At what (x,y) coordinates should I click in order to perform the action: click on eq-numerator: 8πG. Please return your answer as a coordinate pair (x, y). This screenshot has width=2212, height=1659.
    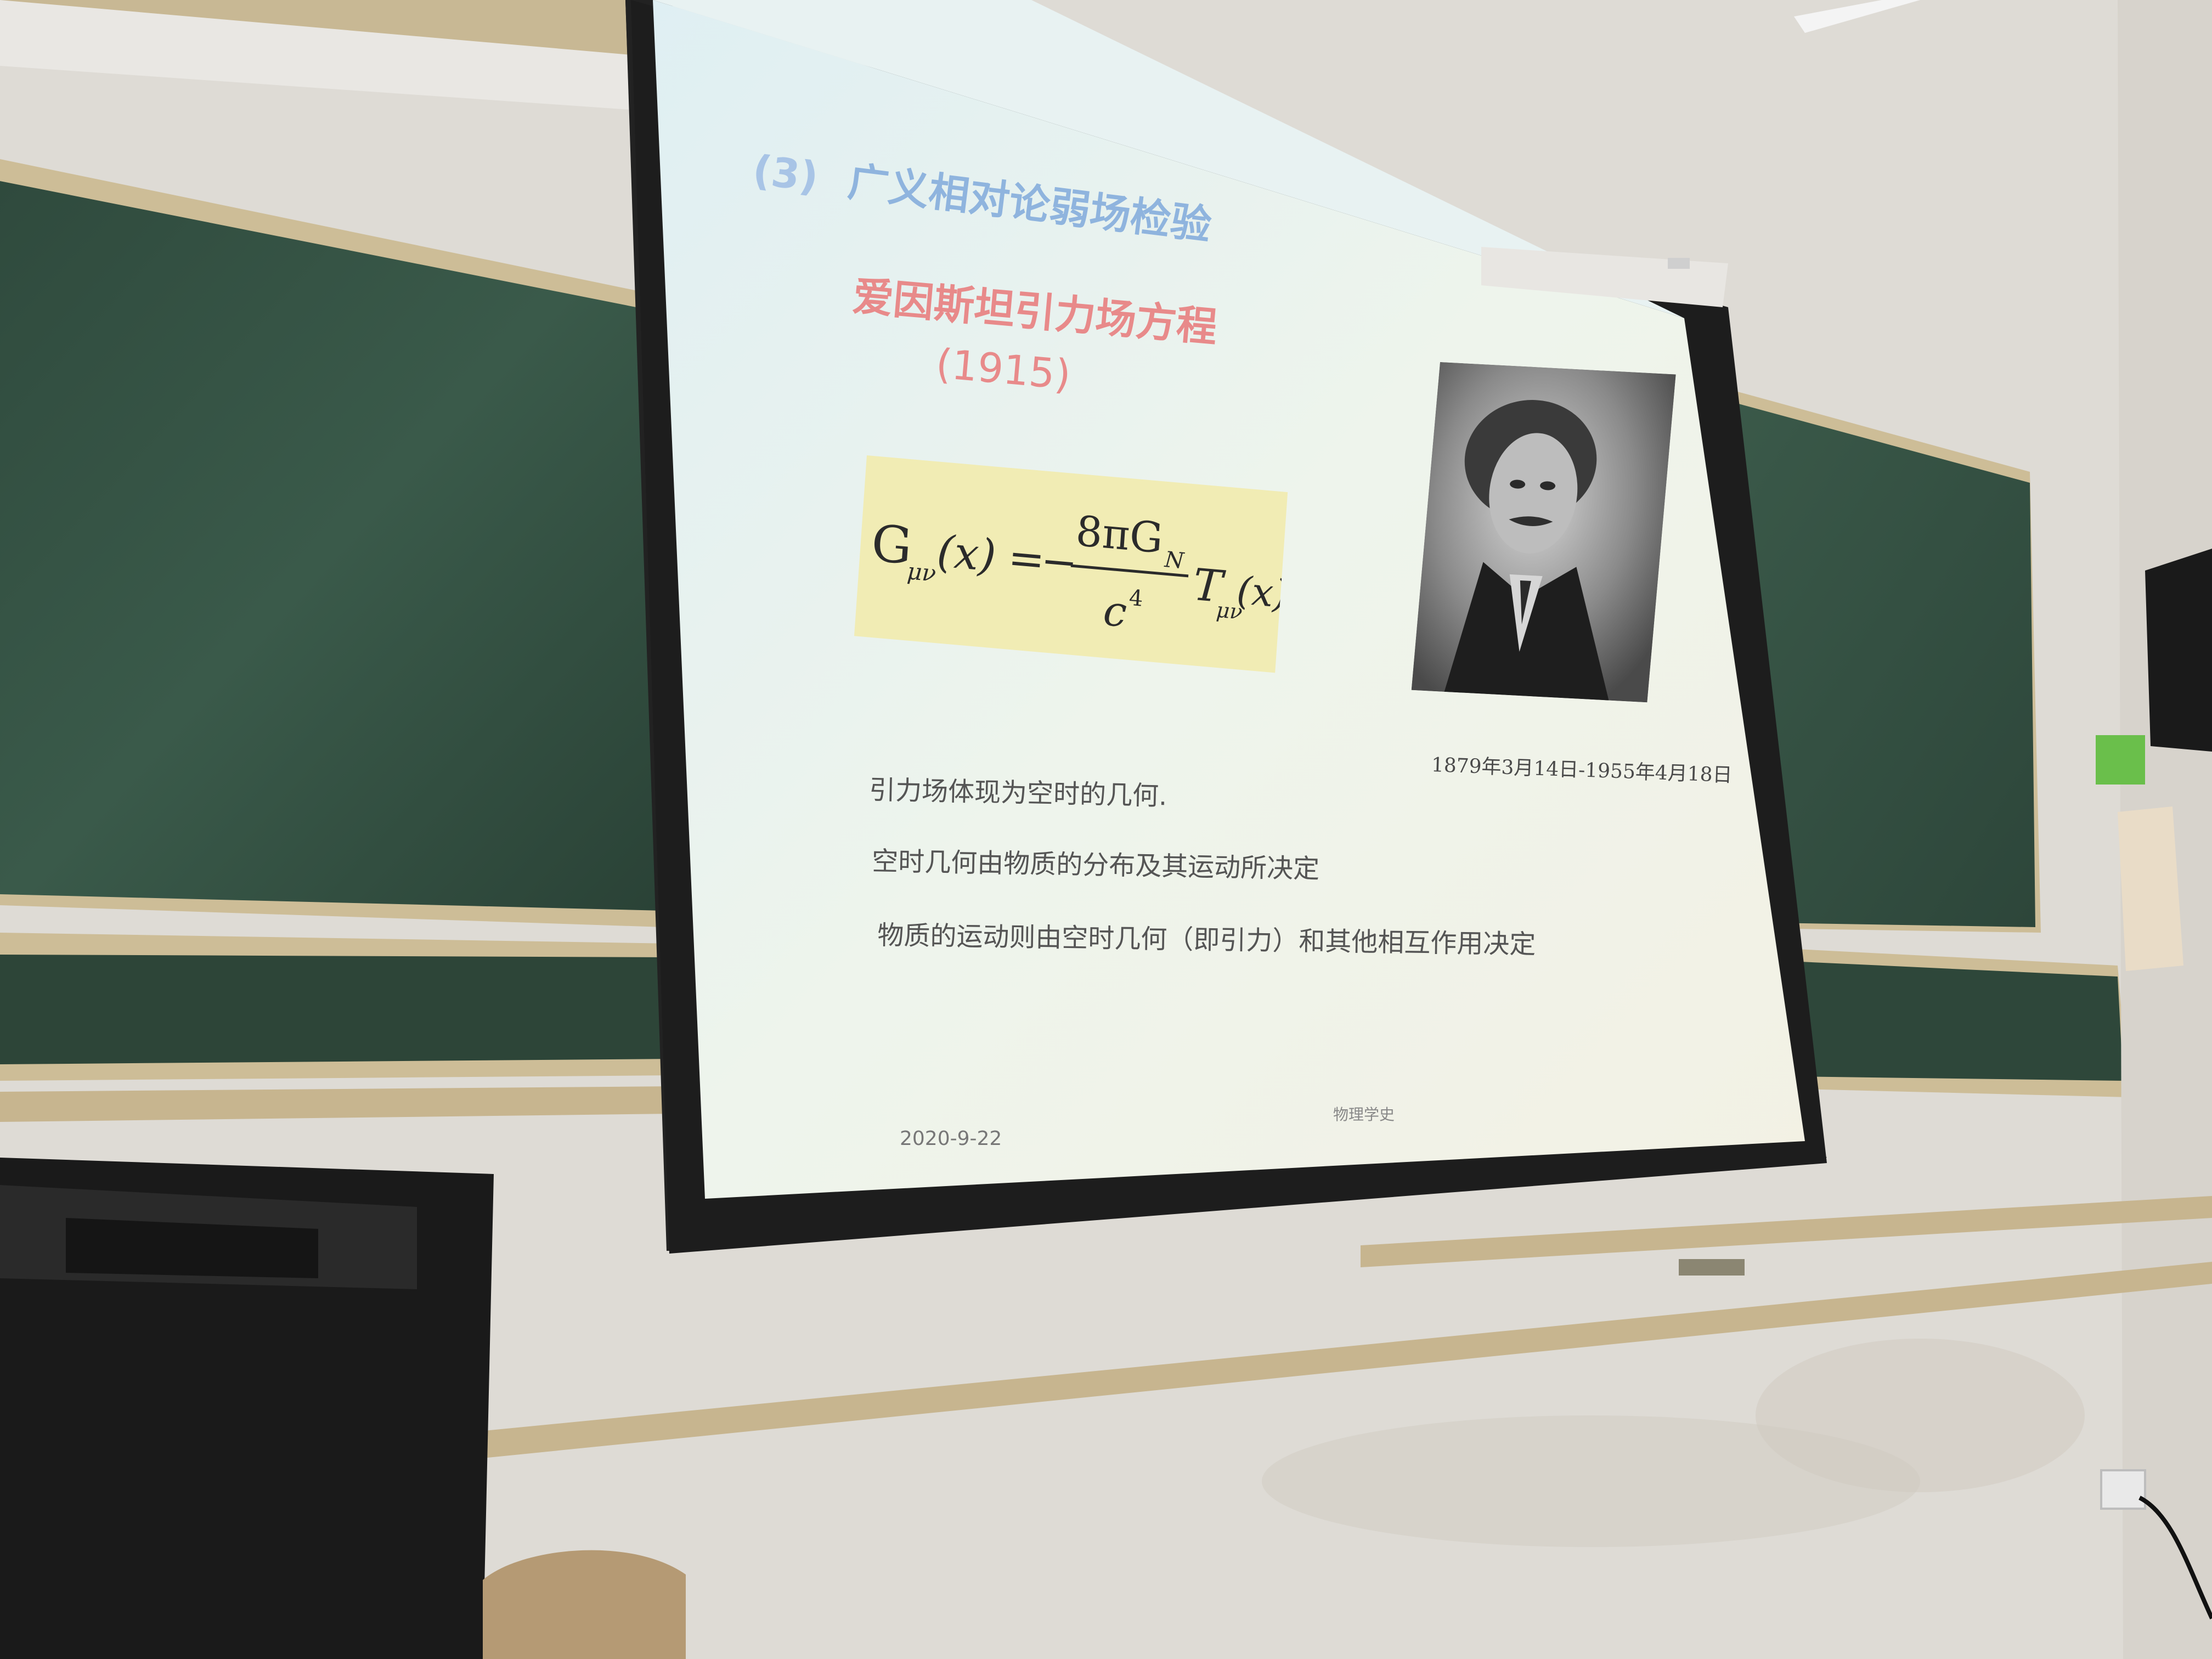
    Looking at the image, I should click on (1120, 534).